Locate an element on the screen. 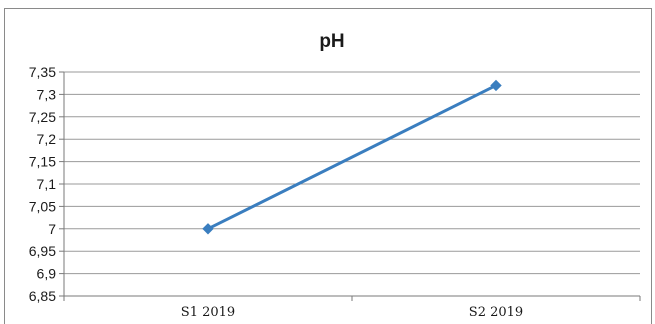  y-tick-label: 6,85 is located at coordinates (42, 296).